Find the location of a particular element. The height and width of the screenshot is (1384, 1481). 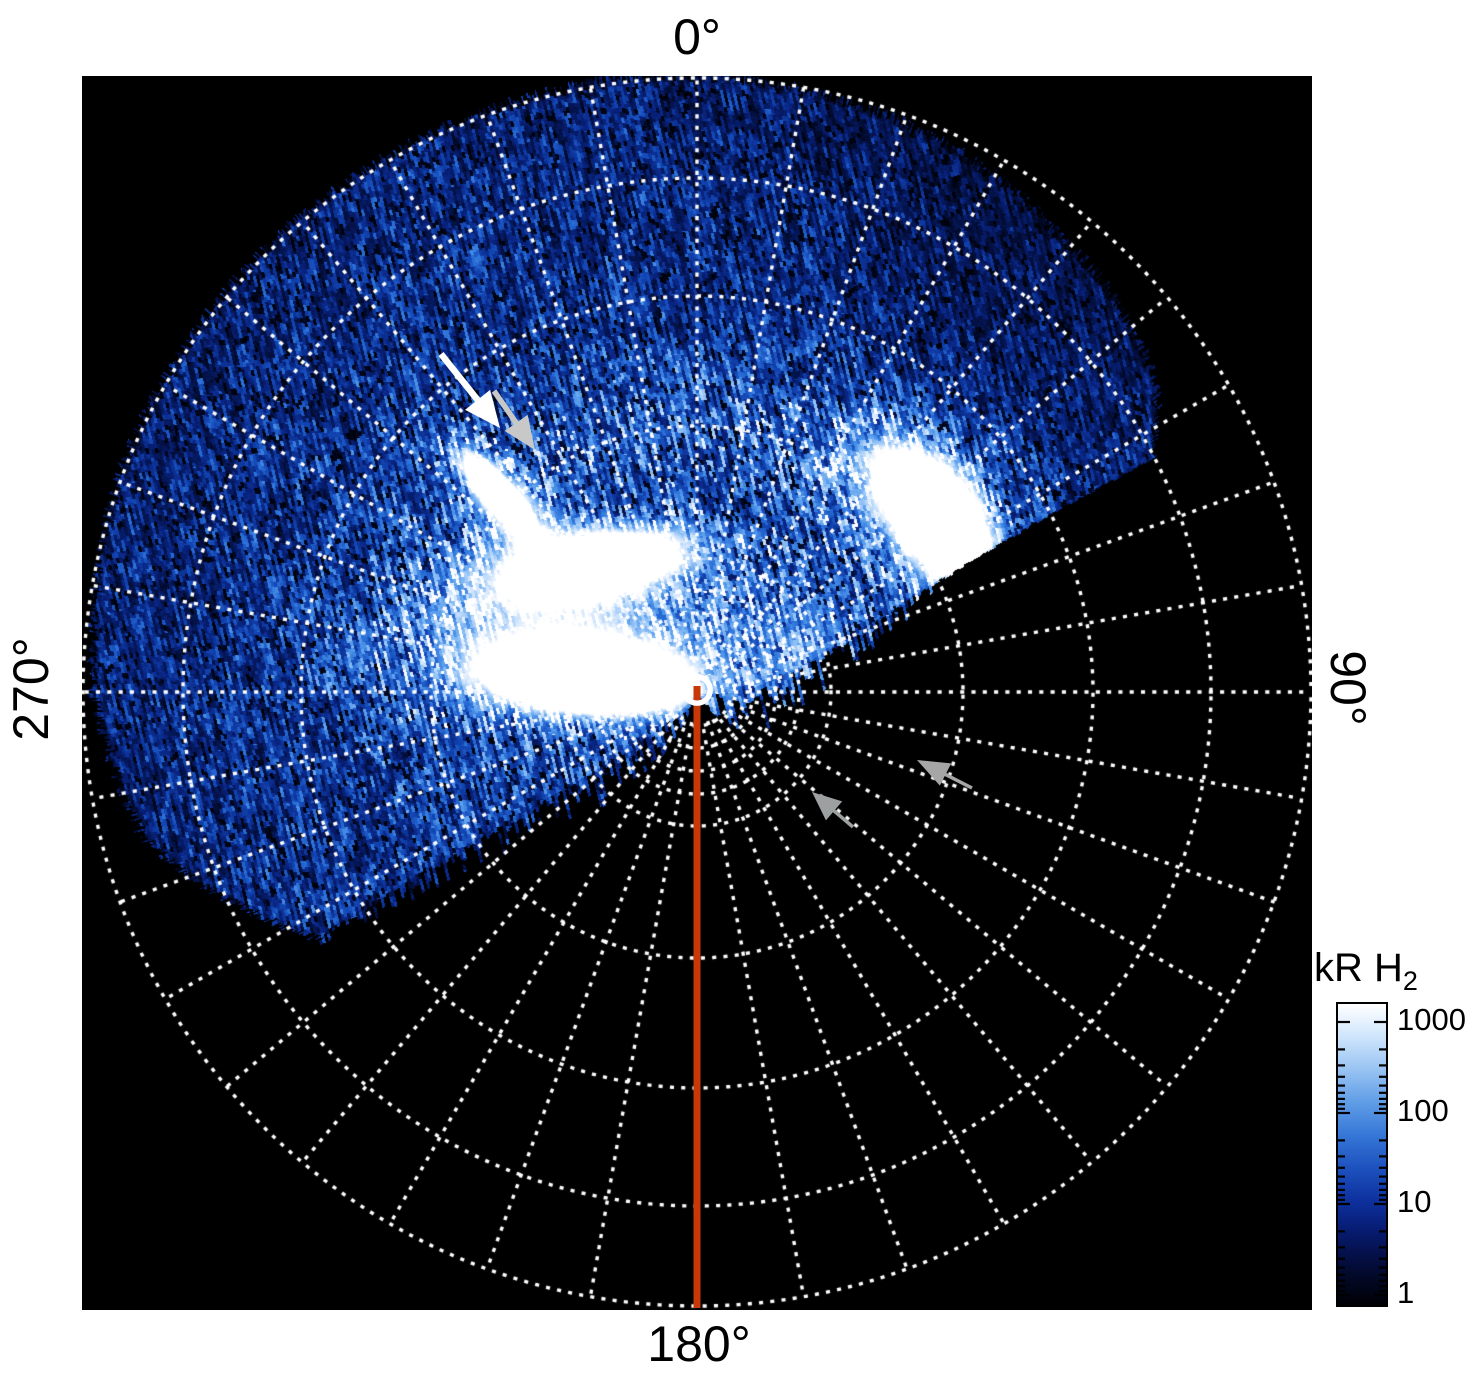

colorbar-title: kR H2 is located at coordinates (1366, 971).